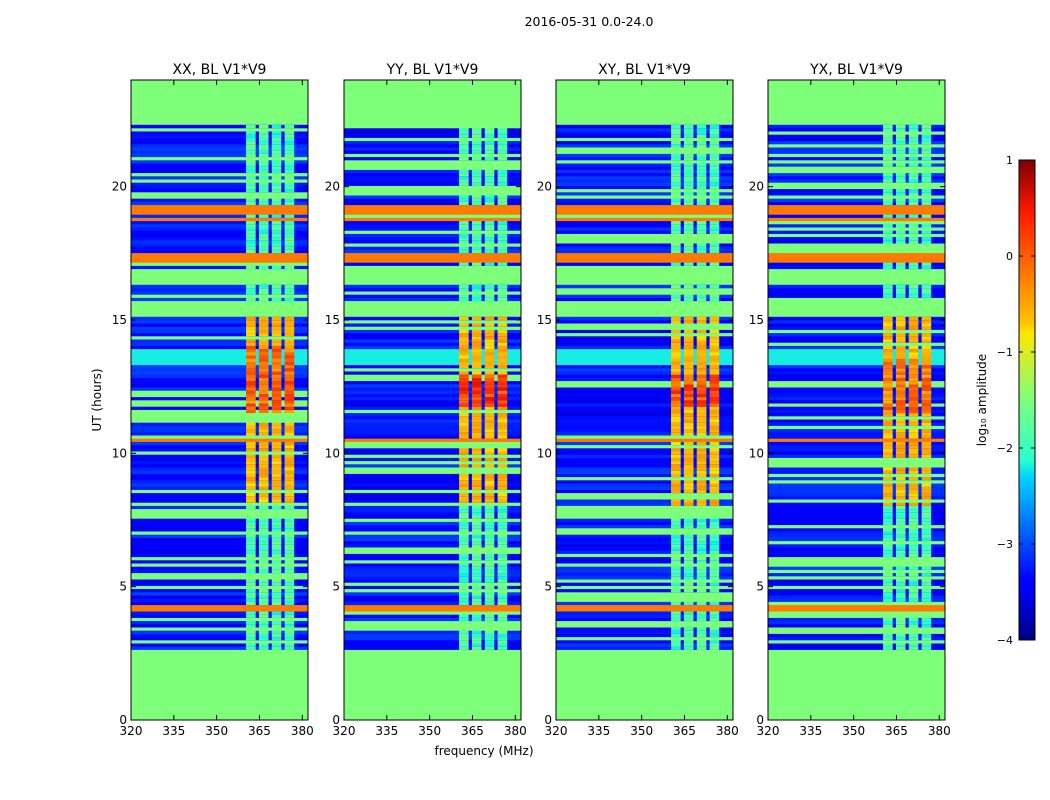  I want to click on x-tick-label: 380, so click(515, 731).